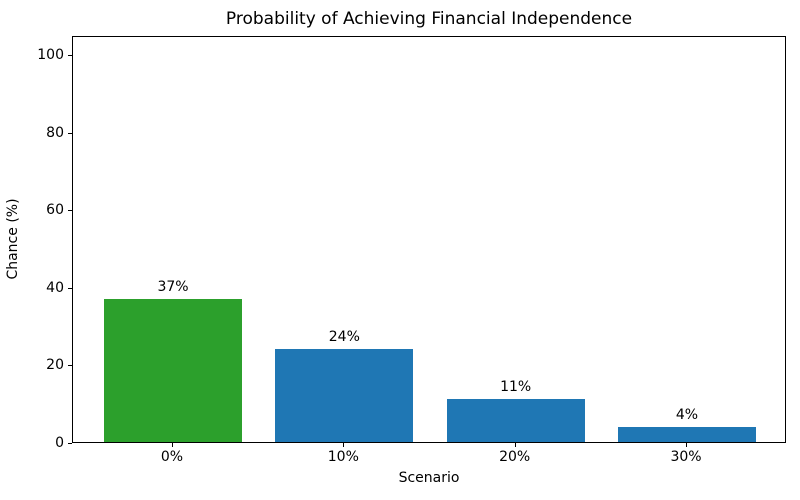 The width and height of the screenshot is (800, 500). Describe the element at coordinates (516, 387) in the screenshot. I see `bar-value-label: 11%` at that location.